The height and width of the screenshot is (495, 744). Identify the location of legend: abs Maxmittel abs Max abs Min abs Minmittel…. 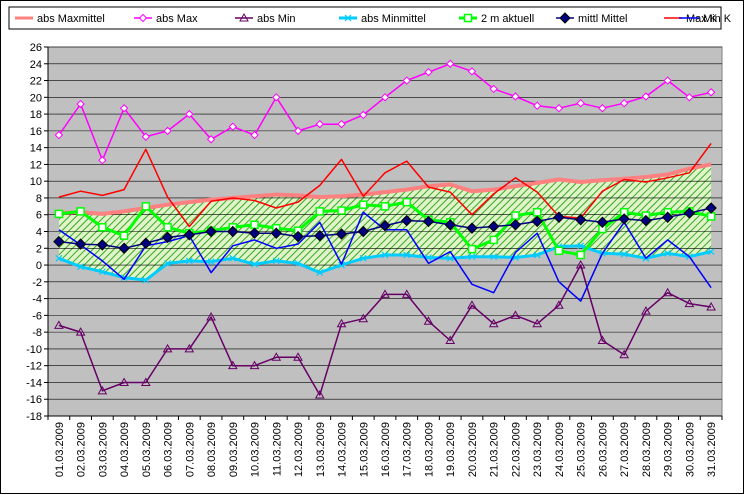
(370, 18).